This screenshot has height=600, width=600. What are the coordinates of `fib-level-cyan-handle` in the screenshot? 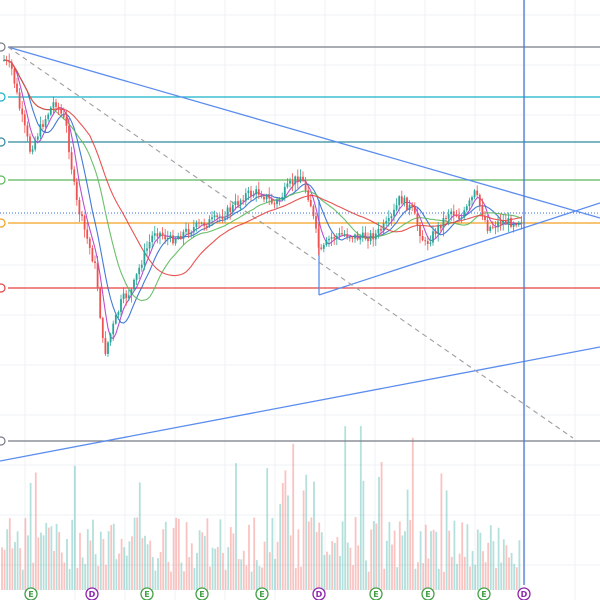 It's located at (3, 97).